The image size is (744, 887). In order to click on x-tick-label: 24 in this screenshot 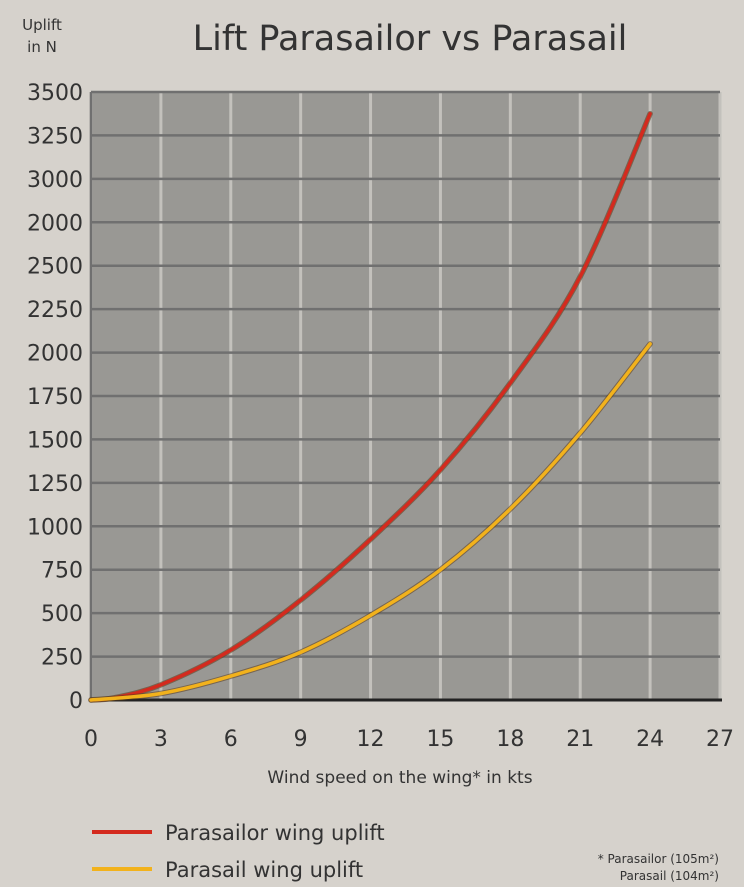, I will do `click(650, 739)`.